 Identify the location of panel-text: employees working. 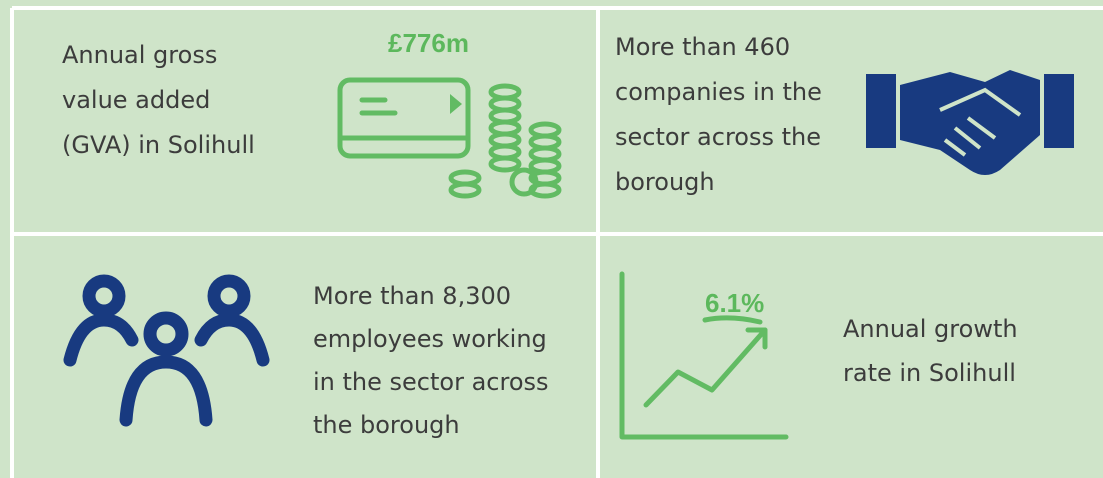
(430, 339).